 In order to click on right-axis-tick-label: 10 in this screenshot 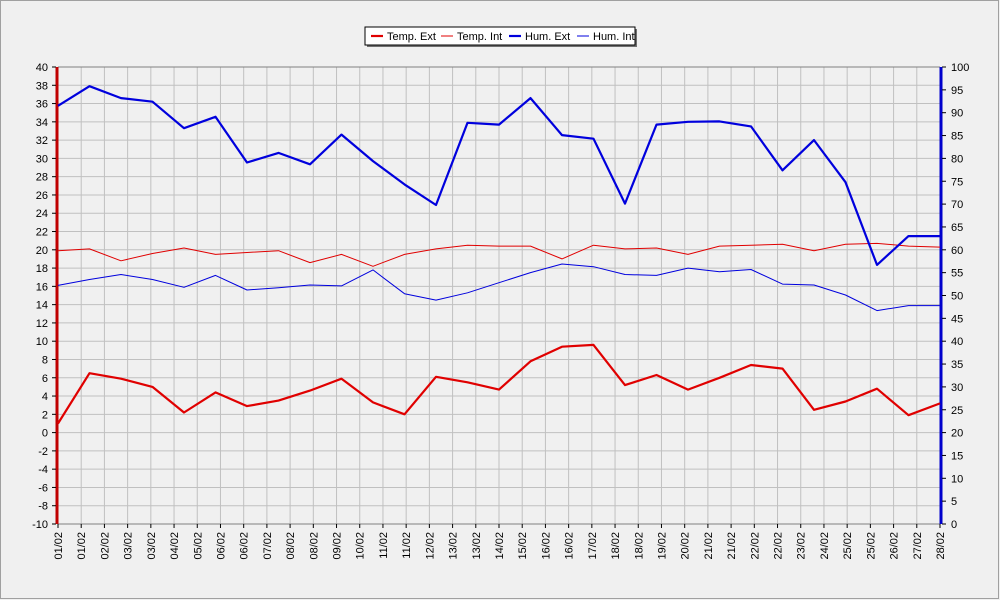, I will do `click(957, 479)`.